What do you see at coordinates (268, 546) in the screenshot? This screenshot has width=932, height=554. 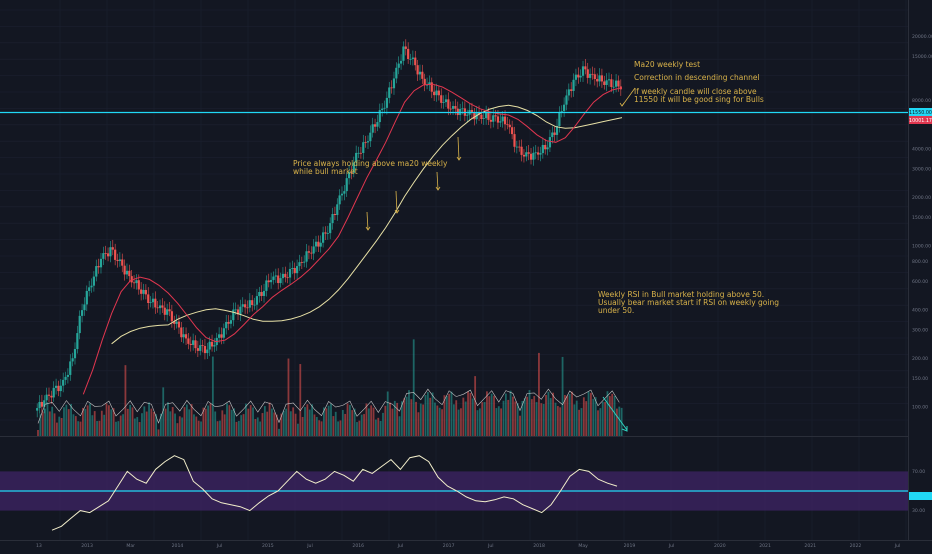 I see `time-axis-tick-label: 2015` at bounding box center [268, 546].